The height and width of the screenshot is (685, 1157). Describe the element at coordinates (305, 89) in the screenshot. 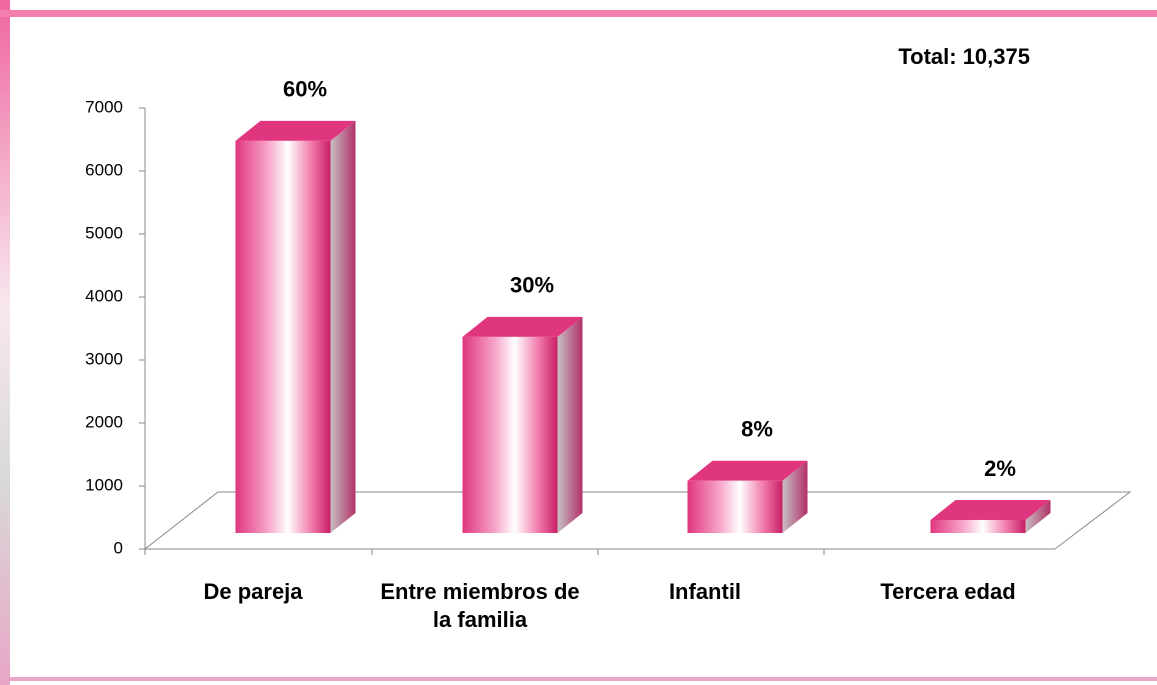

I see `value-label: 60%` at that location.